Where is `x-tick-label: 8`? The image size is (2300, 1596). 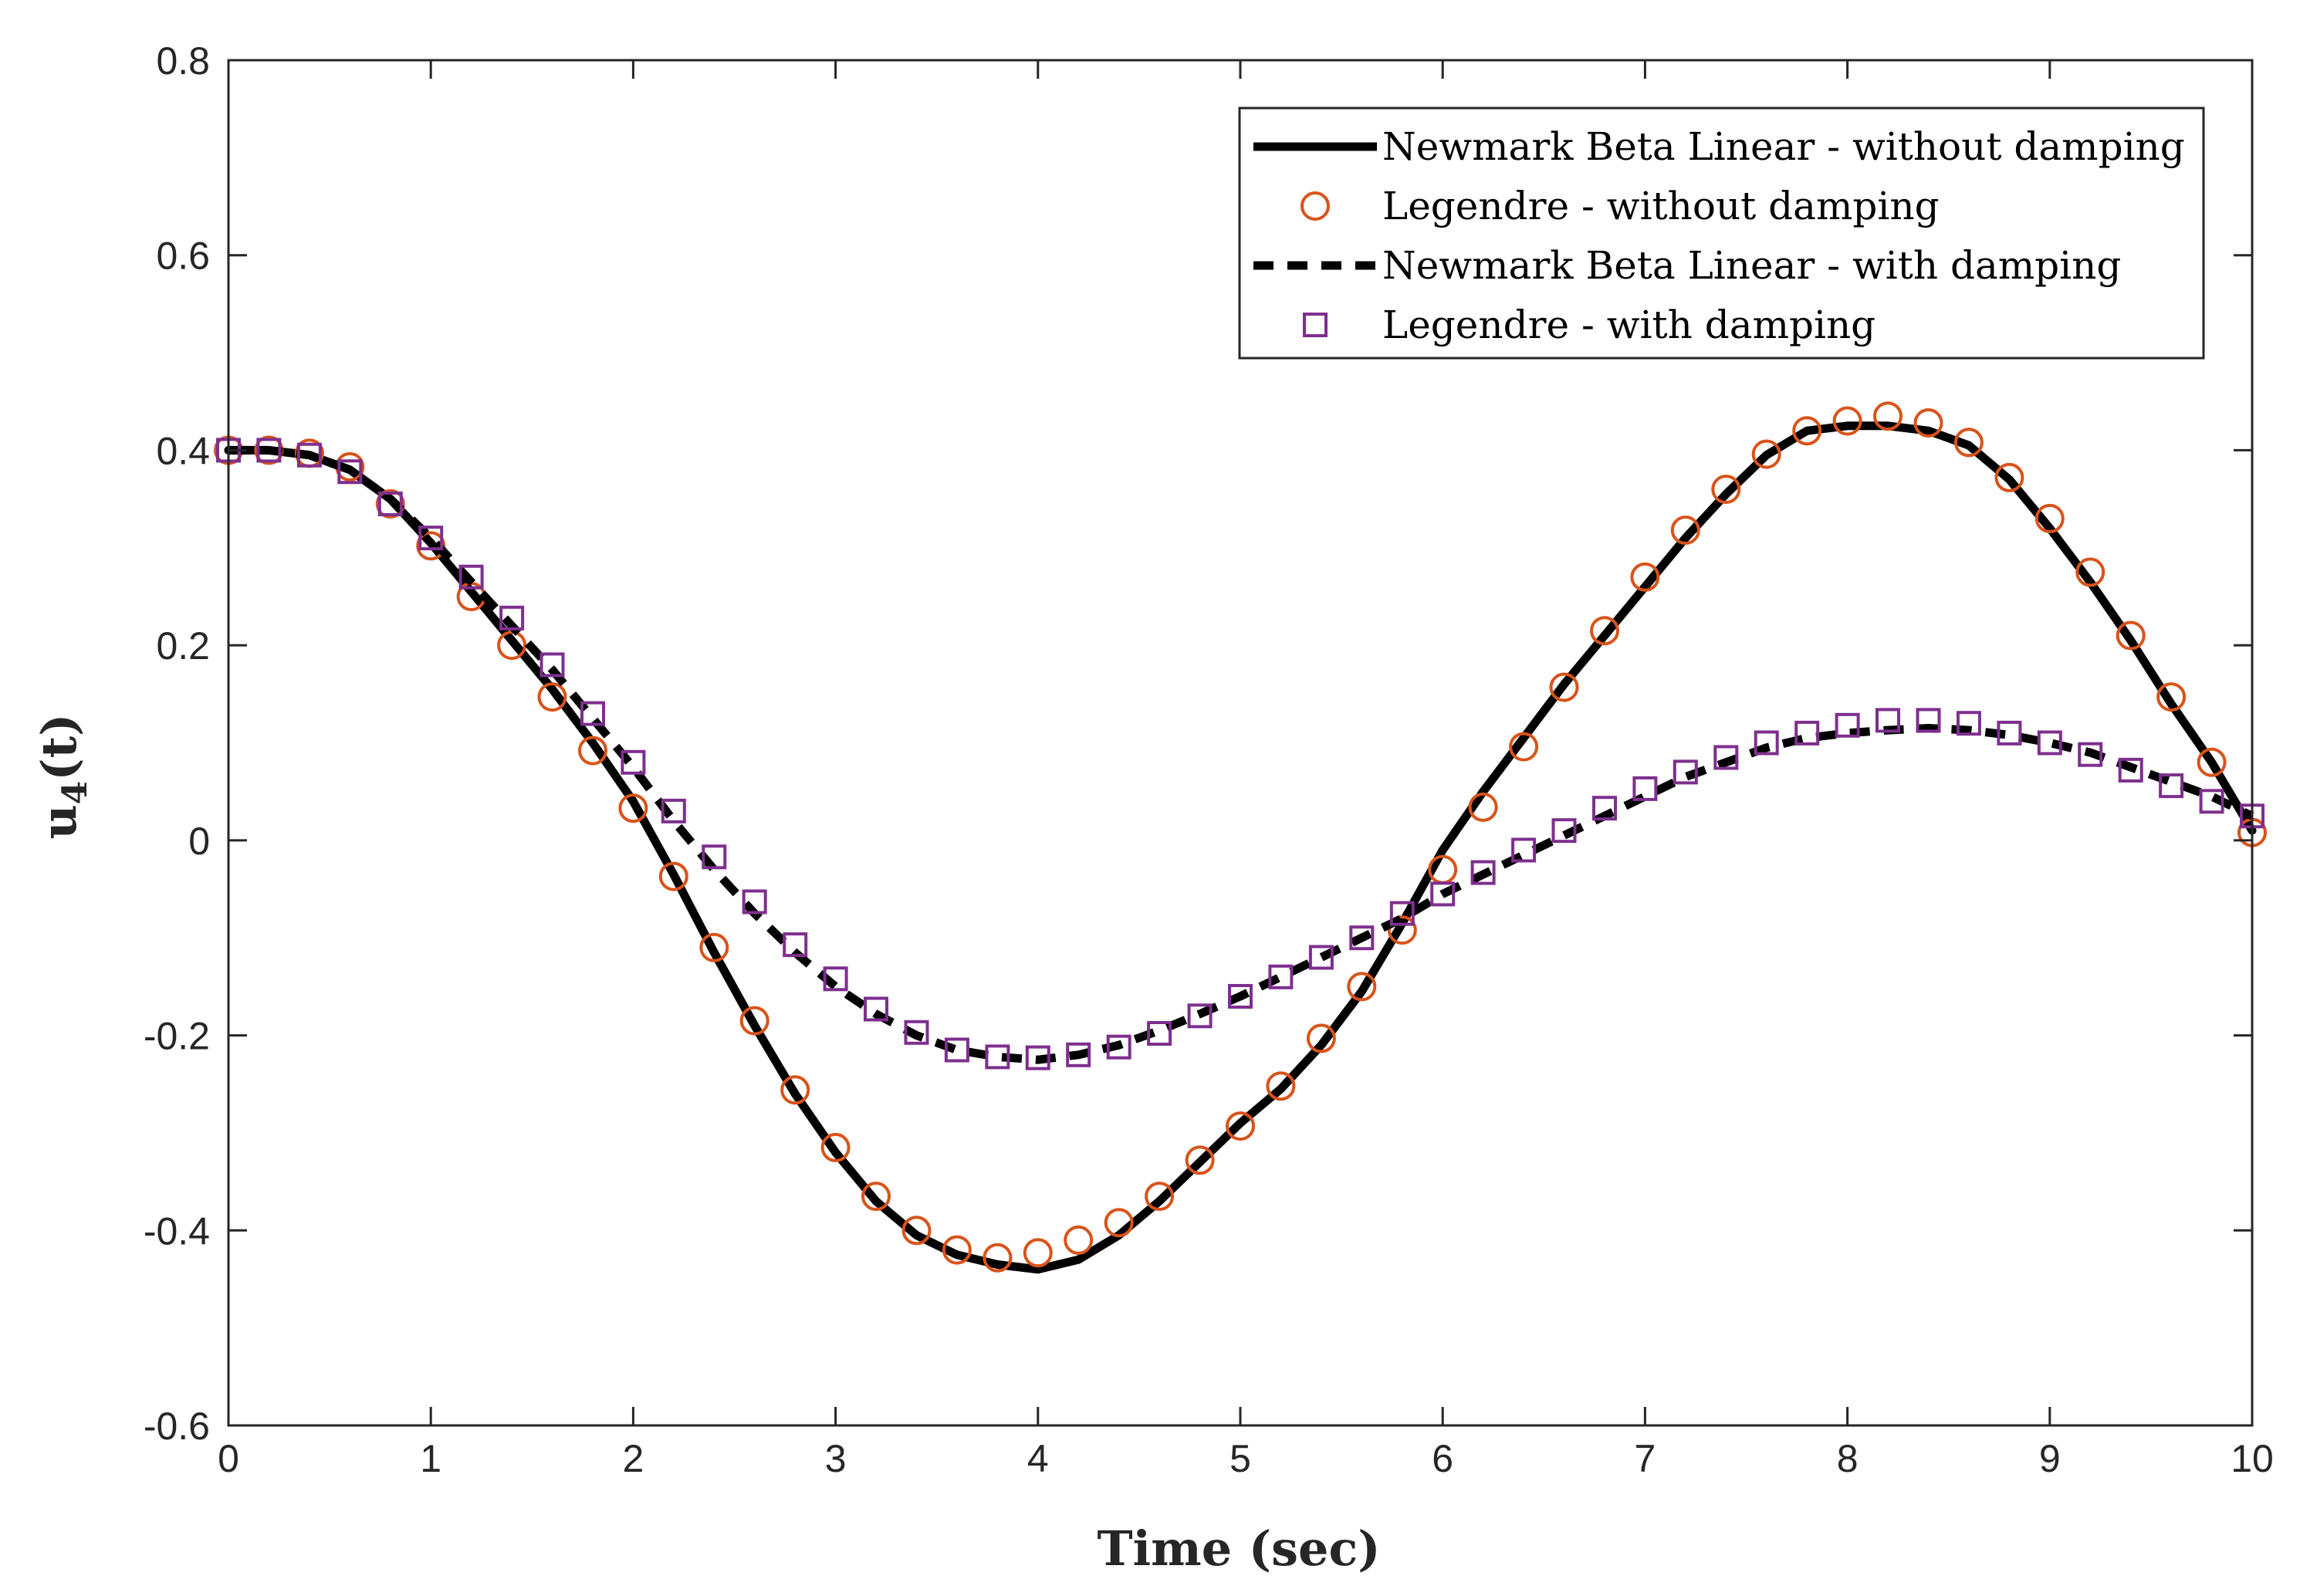 x-tick-label: 8 is located at coordinates (1848, 1459).